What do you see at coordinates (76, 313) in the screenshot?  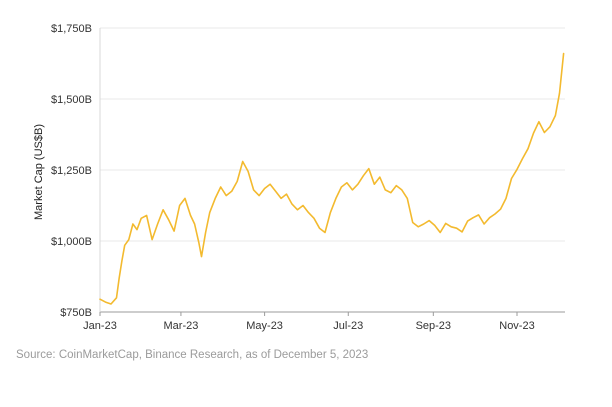 I see `y-tick-label: $750B` at bounding box center [76, 313].